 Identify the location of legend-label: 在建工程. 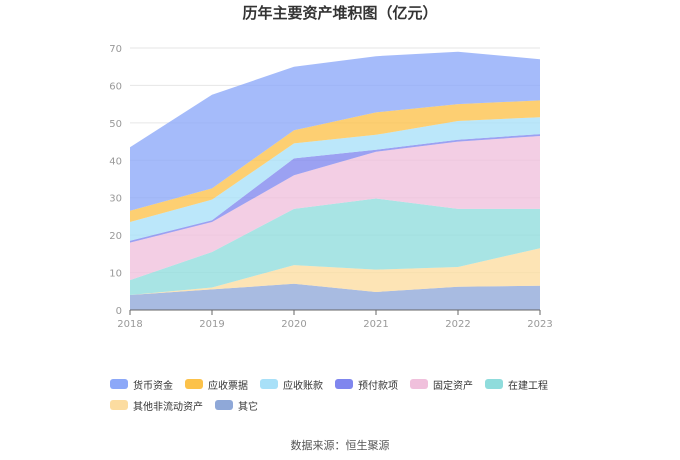
(528, 386).